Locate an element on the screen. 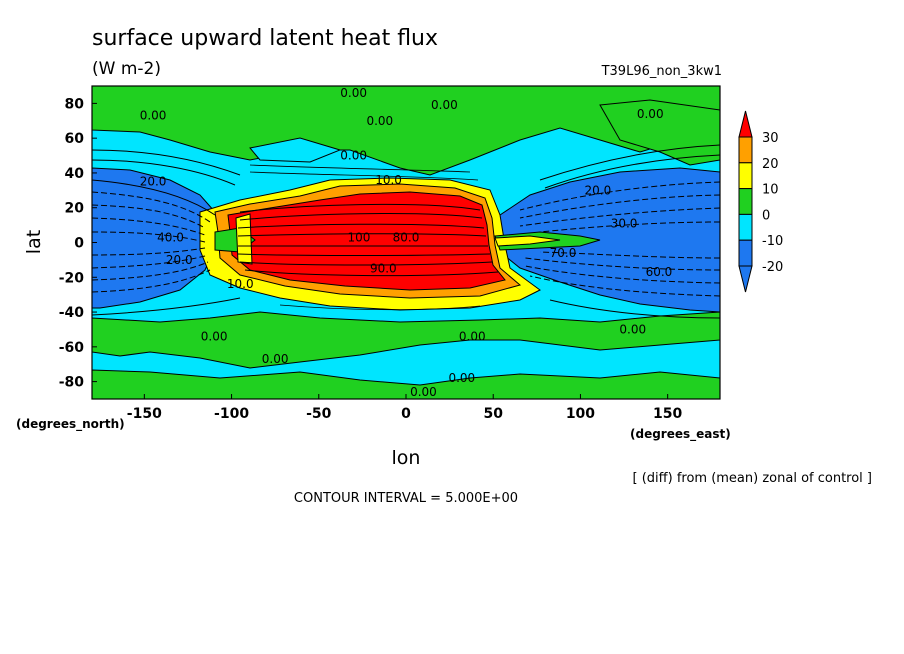 The height and width of the screenshot is (654, 904). y-tick-label: 60 is located at coordinates (75, 139).